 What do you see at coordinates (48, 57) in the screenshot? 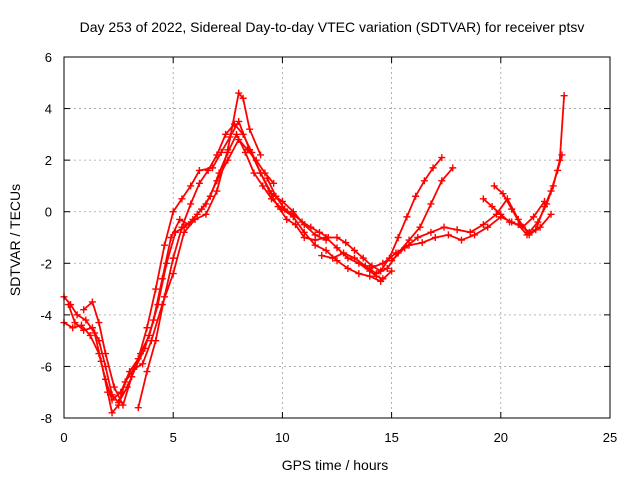
I see `y-tick-label: 6` at bounding box center [48, 57].